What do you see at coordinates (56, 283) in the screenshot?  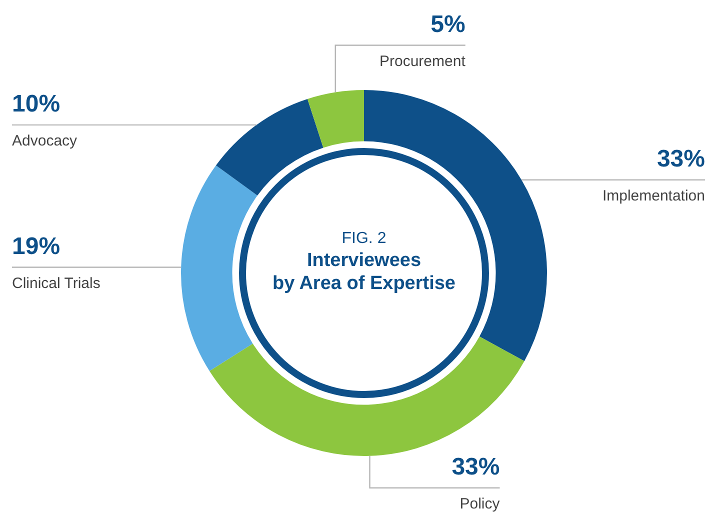 I see `slice-label: Clinical Trials` at bounding box center [56, 283].